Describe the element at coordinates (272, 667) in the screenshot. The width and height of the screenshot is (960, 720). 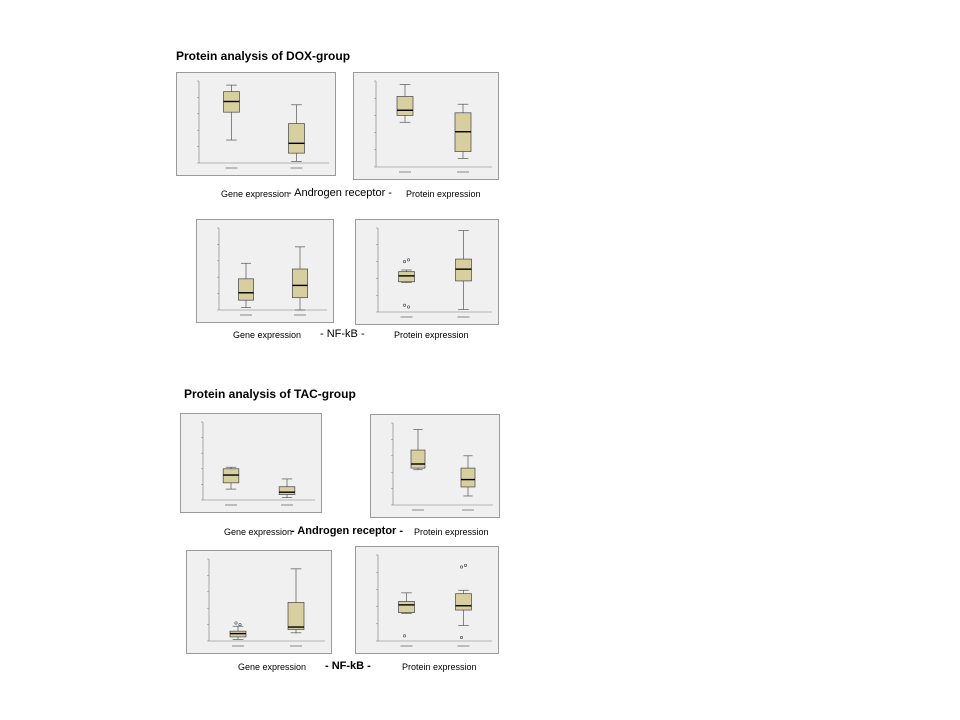
I see `tac-nfkb-gene-caption: Gene expression` at that location.